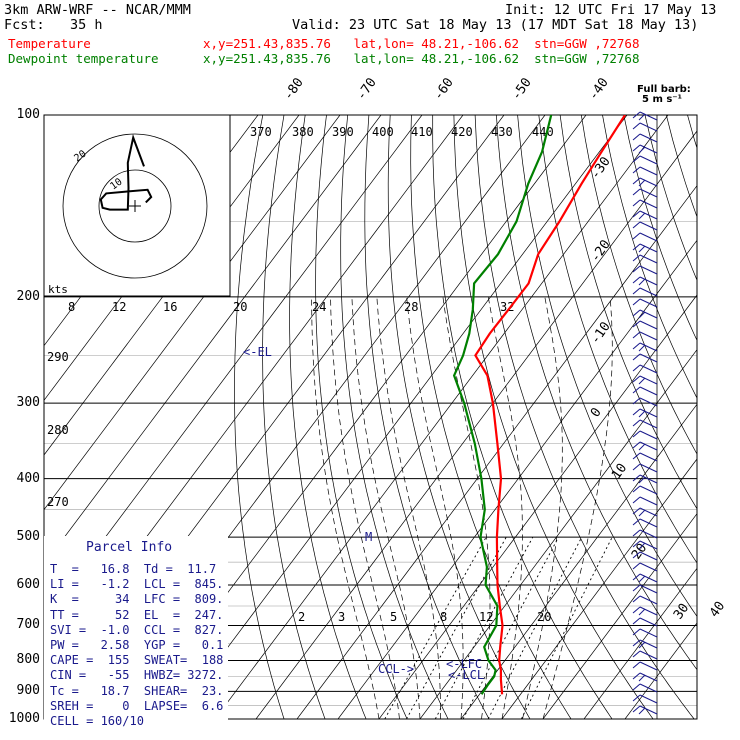 This screenshot has height=740, width=740. I want to click on parcel-info-row: T = 16.8 Td = 11.7, so click(133, 569).